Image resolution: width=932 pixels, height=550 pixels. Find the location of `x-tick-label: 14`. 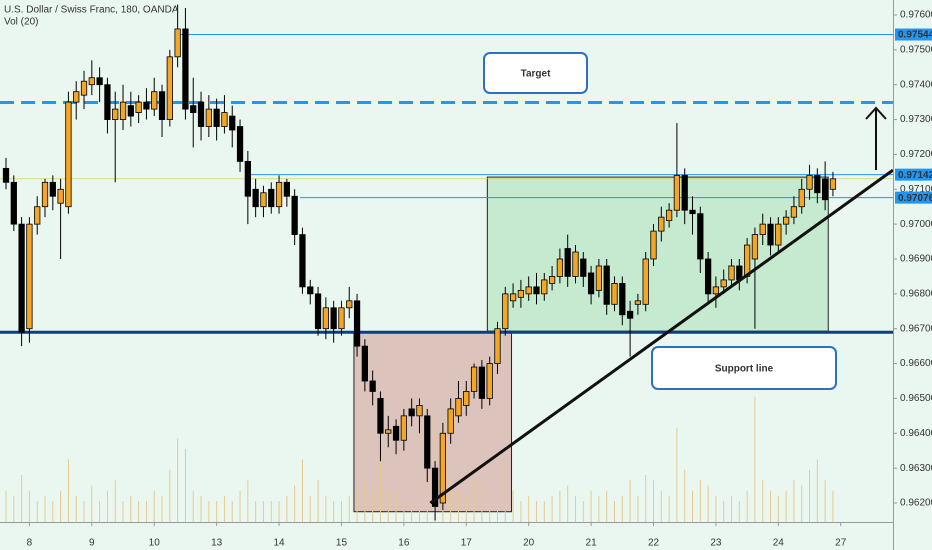

x-tick-label: 14 is located at coordinates (279, 543).